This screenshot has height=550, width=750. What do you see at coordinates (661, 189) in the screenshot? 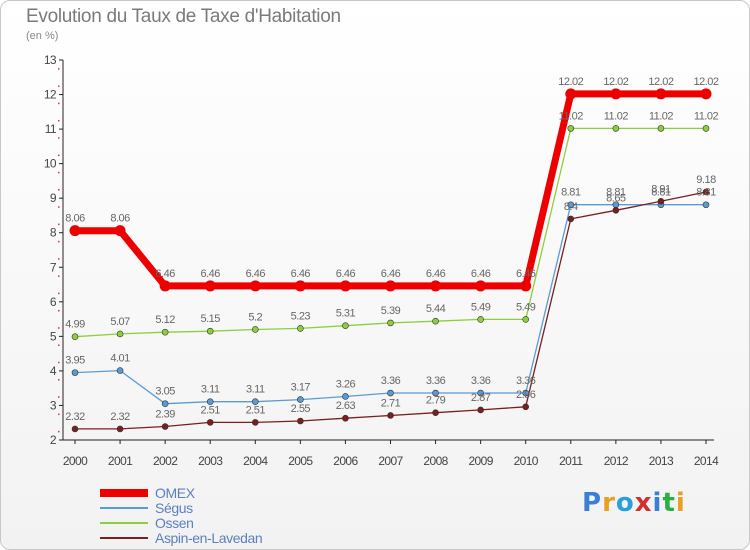
I see `data-label: 8.91` at bounding box center [661, 189].